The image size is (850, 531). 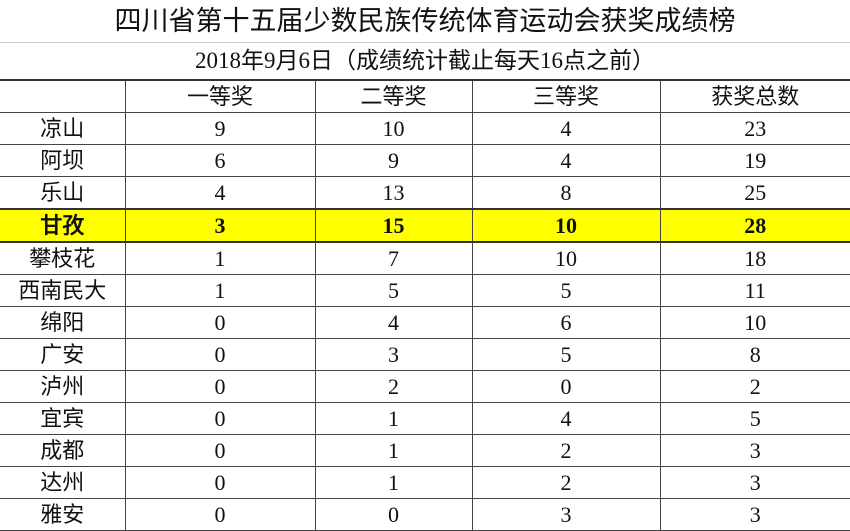 What do you see at coordinates (393, 514) in the screenshot?
I see `second-prize-count: 0` at bounding box center [393, 514].